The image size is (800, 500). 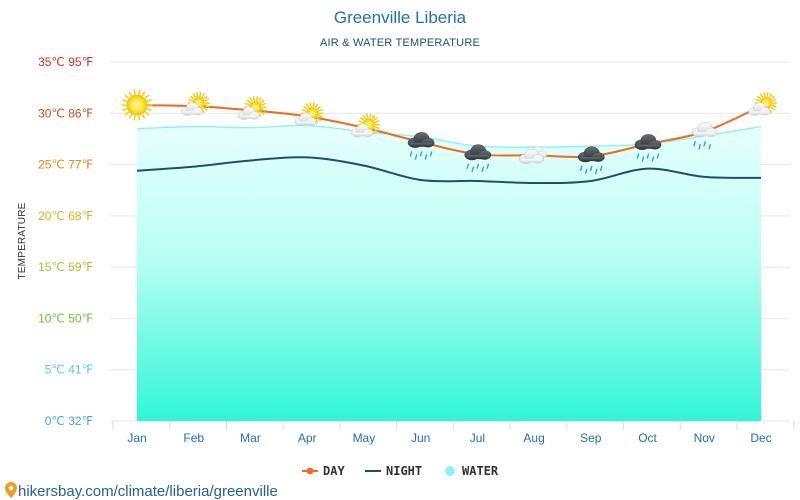 What do you see at coordinates (449, 170) in the screenshot?
I see `night-line` at bounding box center [449, 170].